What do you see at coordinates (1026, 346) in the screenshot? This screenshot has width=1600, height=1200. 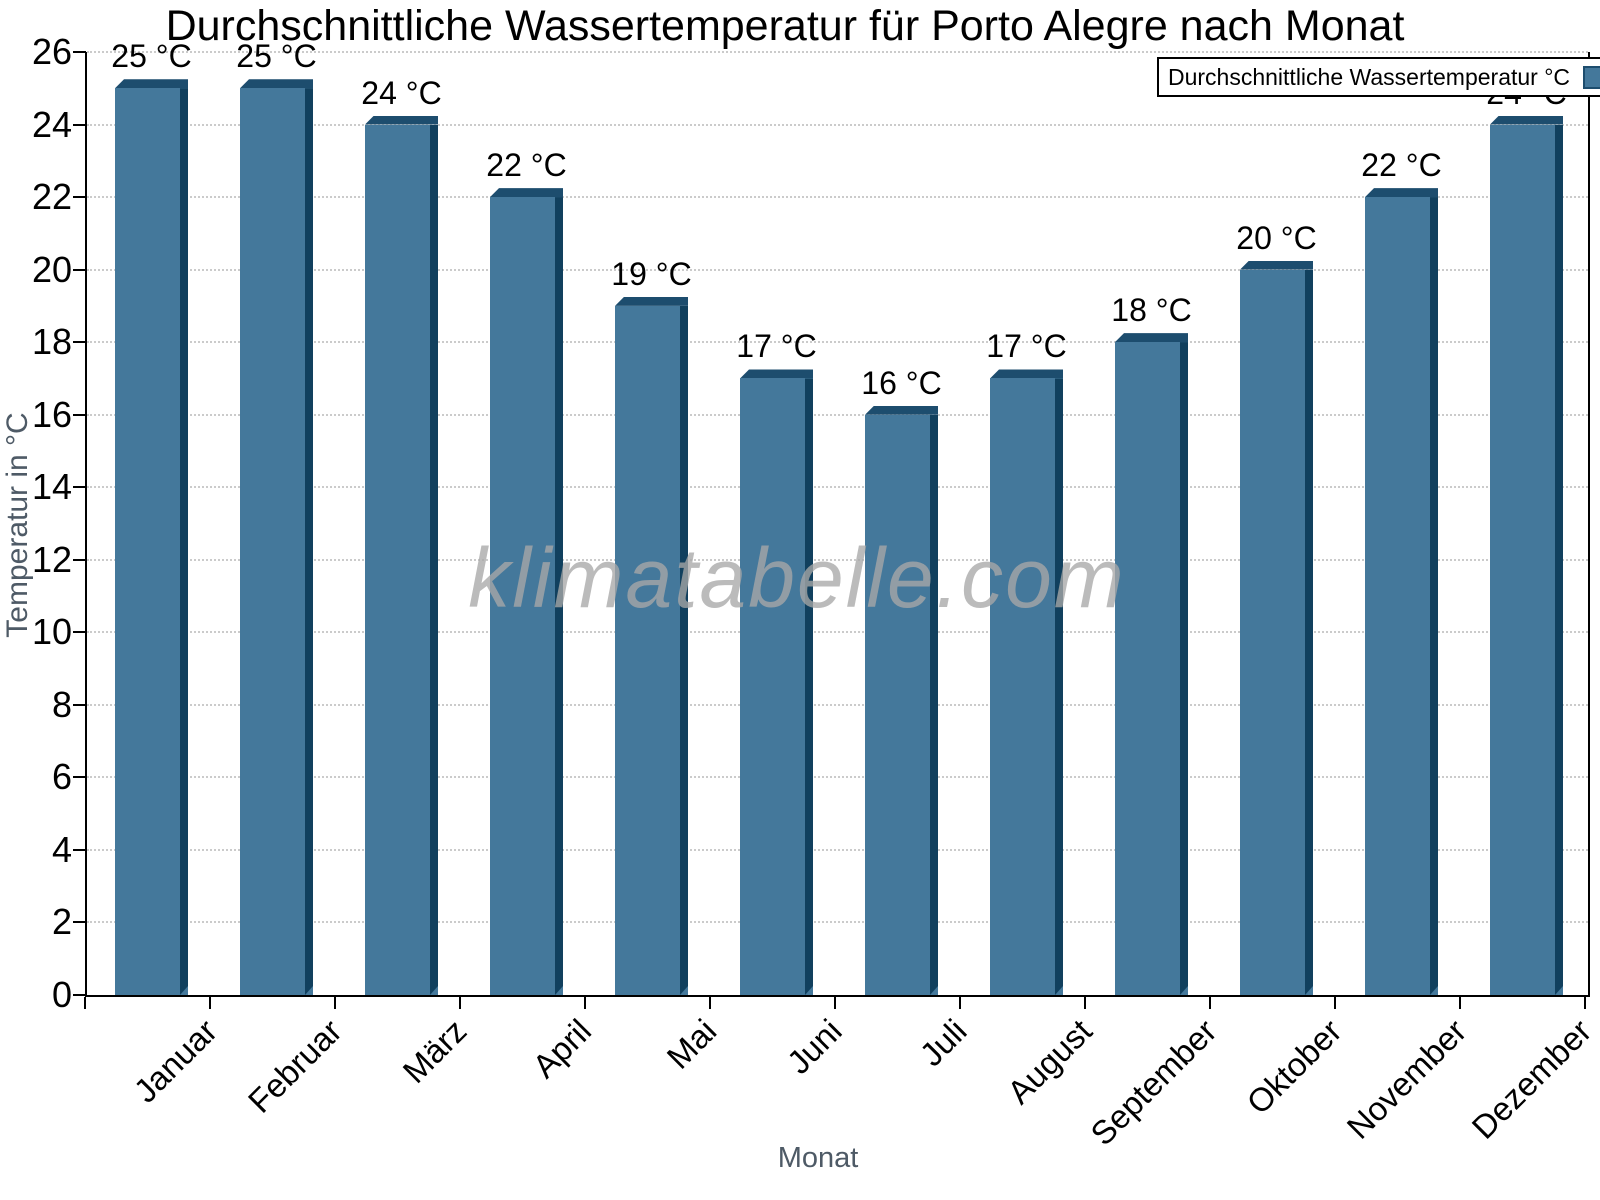 I see `data-label-august: 17 °C` at bounding box center [1026, 346].